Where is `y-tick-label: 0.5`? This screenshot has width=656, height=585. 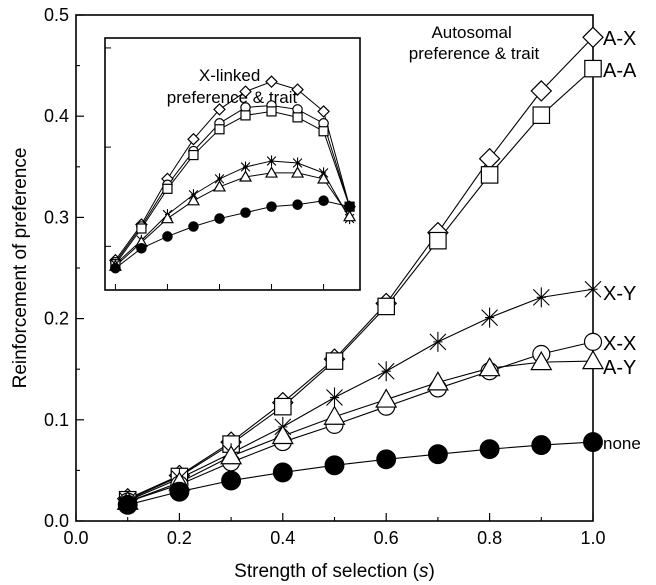
y-tick-label: 0.5 is located at coordinates (56, 15).